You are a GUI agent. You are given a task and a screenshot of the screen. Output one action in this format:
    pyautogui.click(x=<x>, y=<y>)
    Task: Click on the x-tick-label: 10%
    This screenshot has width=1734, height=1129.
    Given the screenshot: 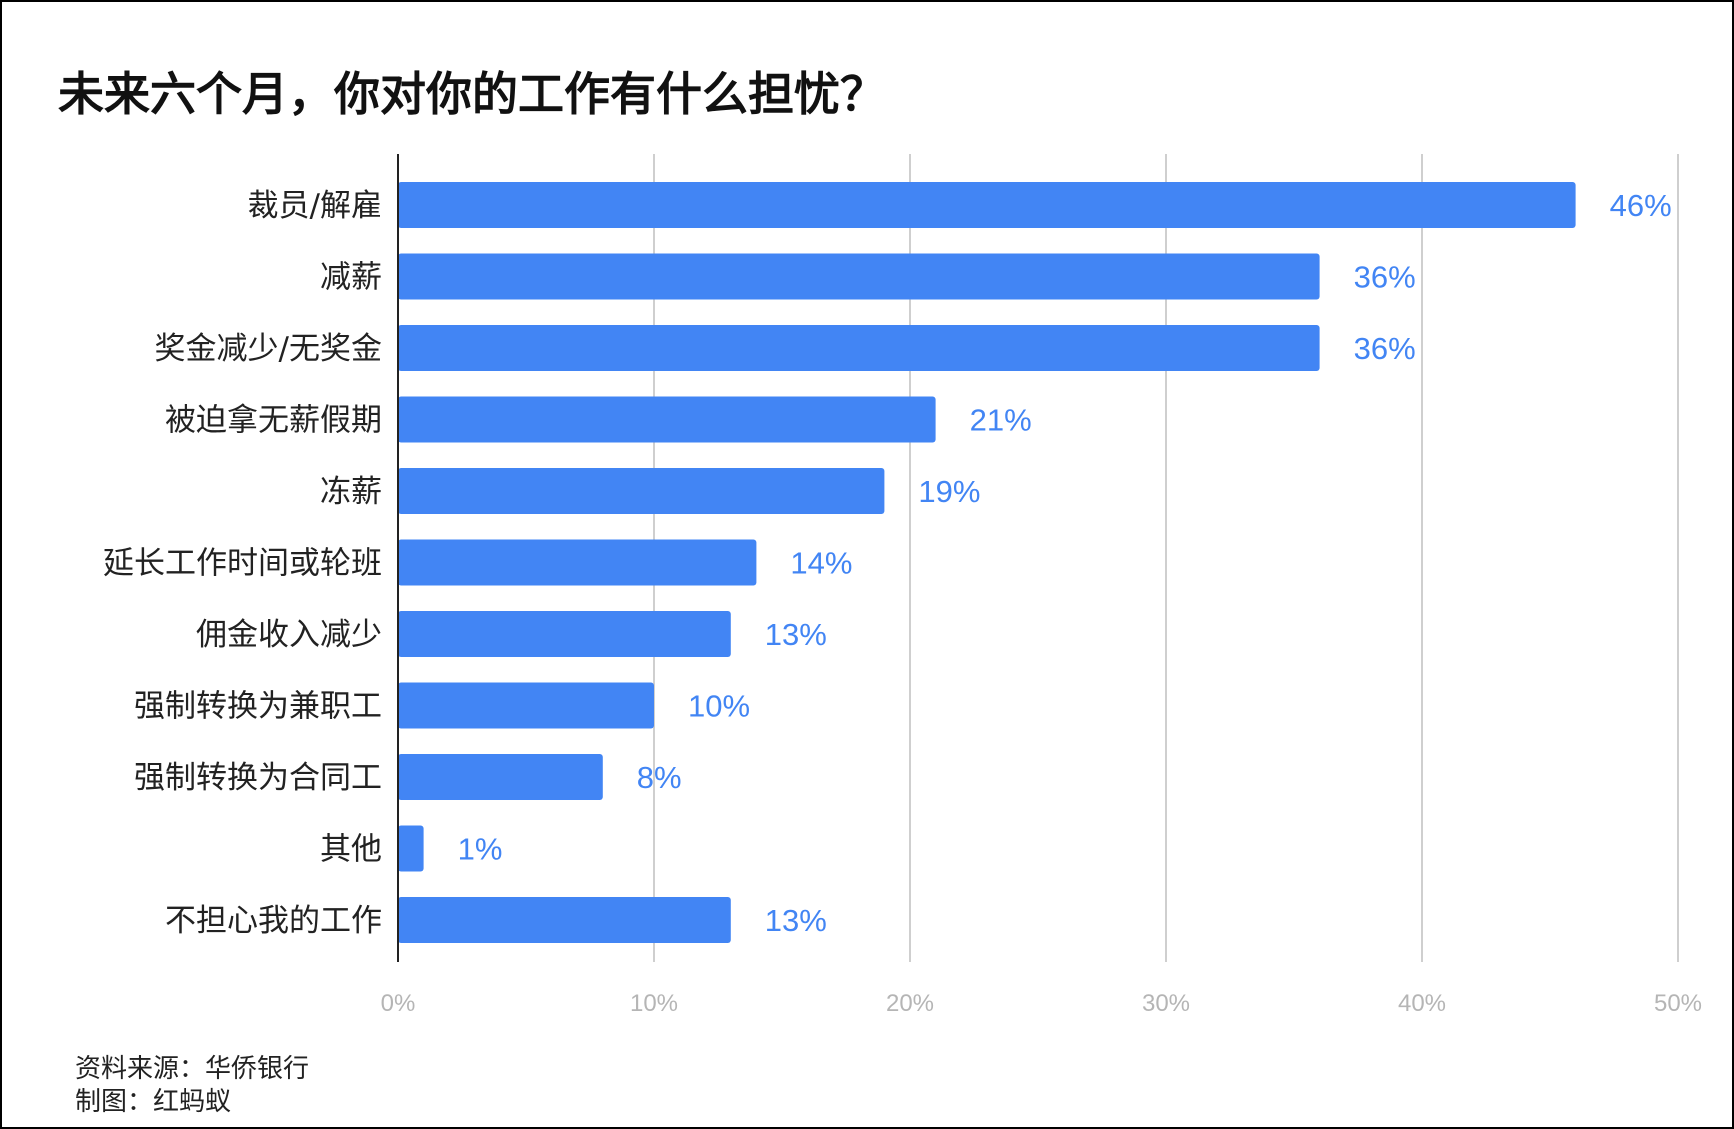 What is the action you would take?
    pyautogui.click(x=654, y=1003)
    